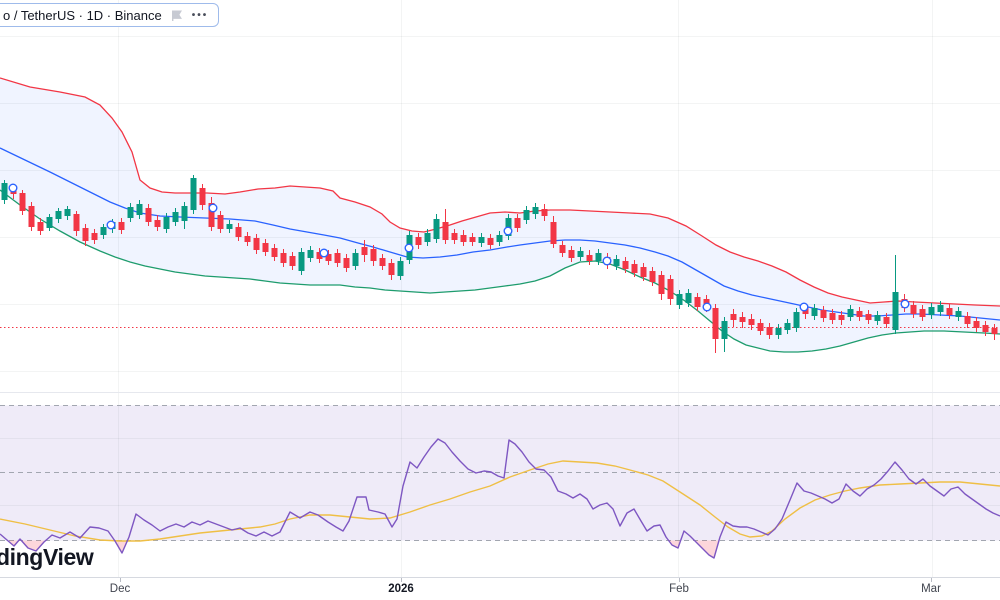 The height and width of the screenshot is (600, 1000). Describe the element at coordinates (500, 588) in the screenshot. I see `time-axis: Dec 2026 Feb Mar` at that location.